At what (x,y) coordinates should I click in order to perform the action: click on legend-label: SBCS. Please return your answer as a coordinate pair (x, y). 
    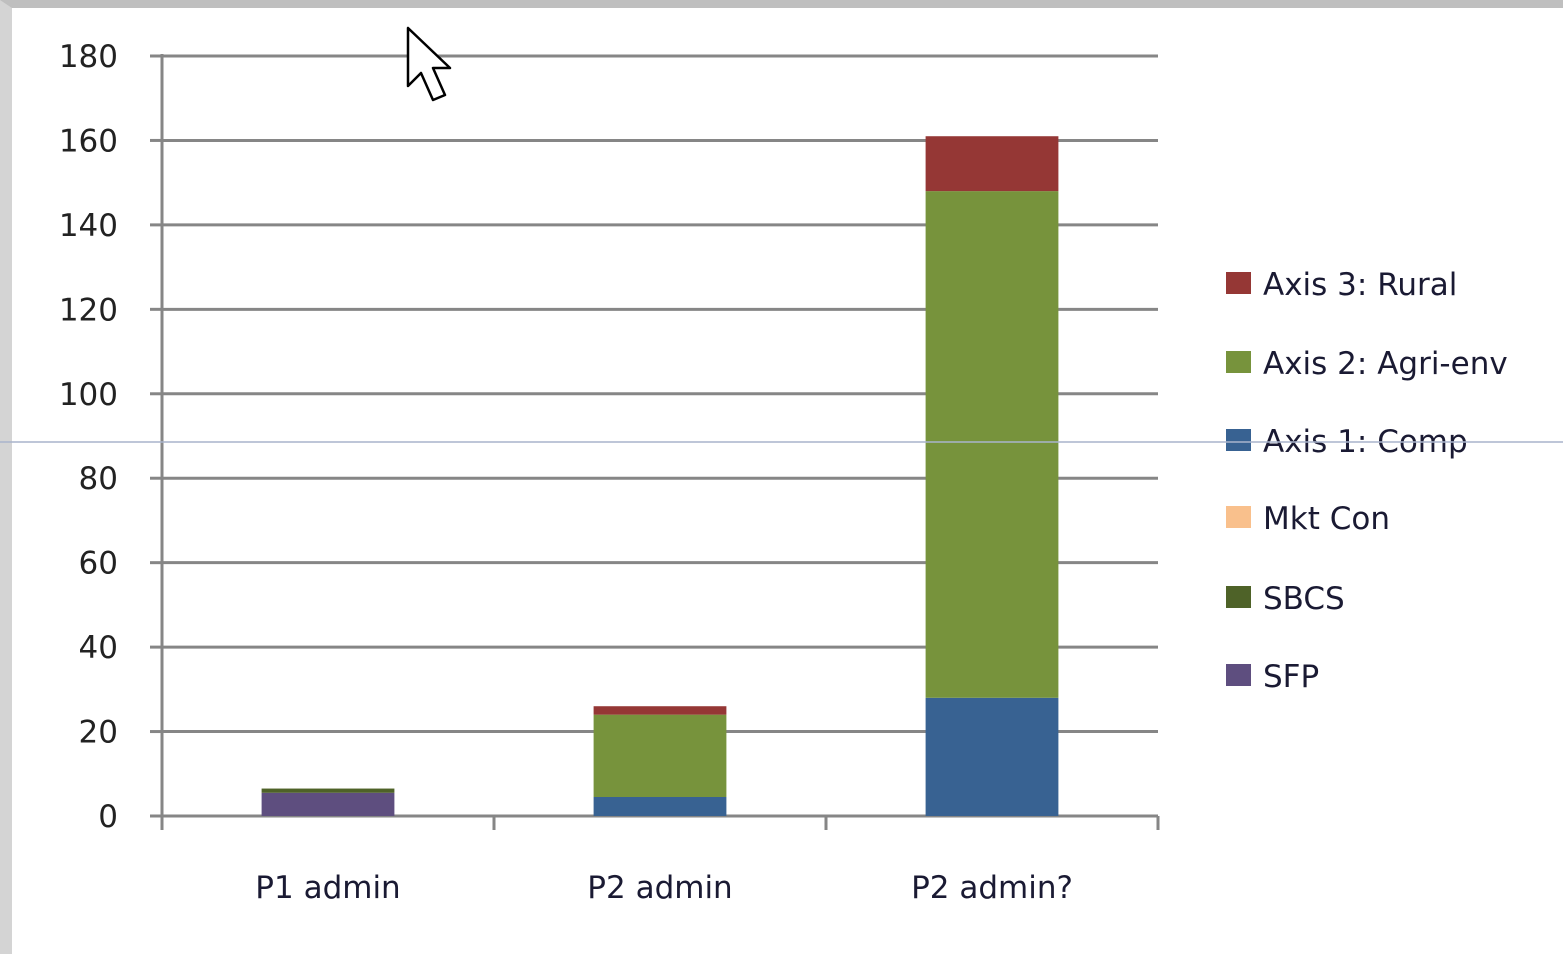
    Looking at the image, I should click on (1304, 599).